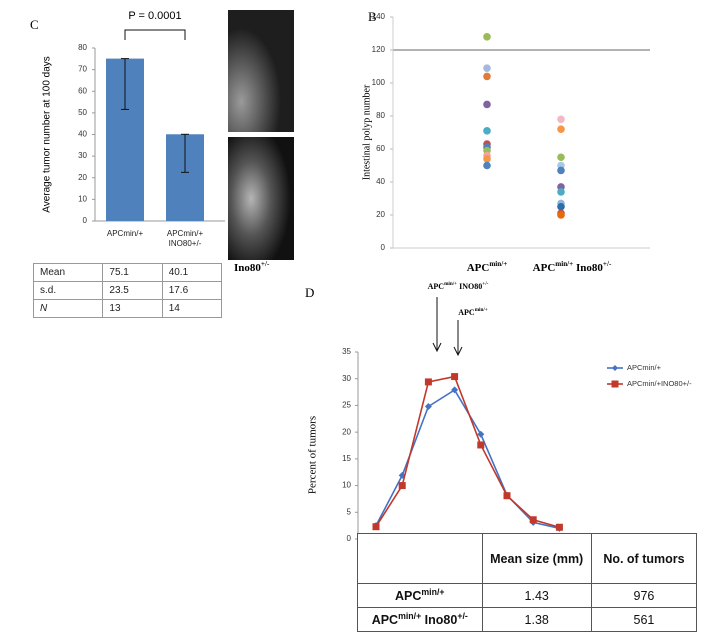 This screenshot has width=714, height=637. I want to click on image-caption: Ino80+/-, so click(252, 267).